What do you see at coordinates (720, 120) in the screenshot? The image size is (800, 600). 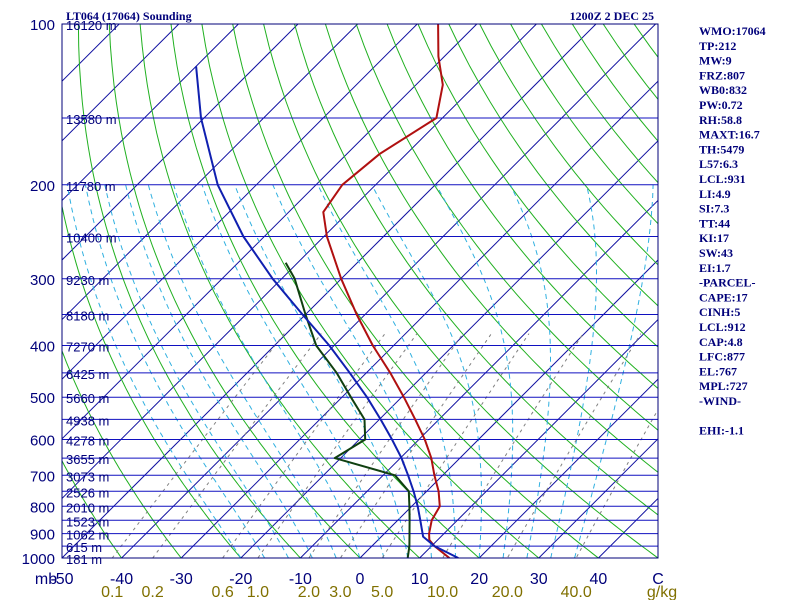 I see `index-line: RH:58.8` at bounding box center [720, 120].